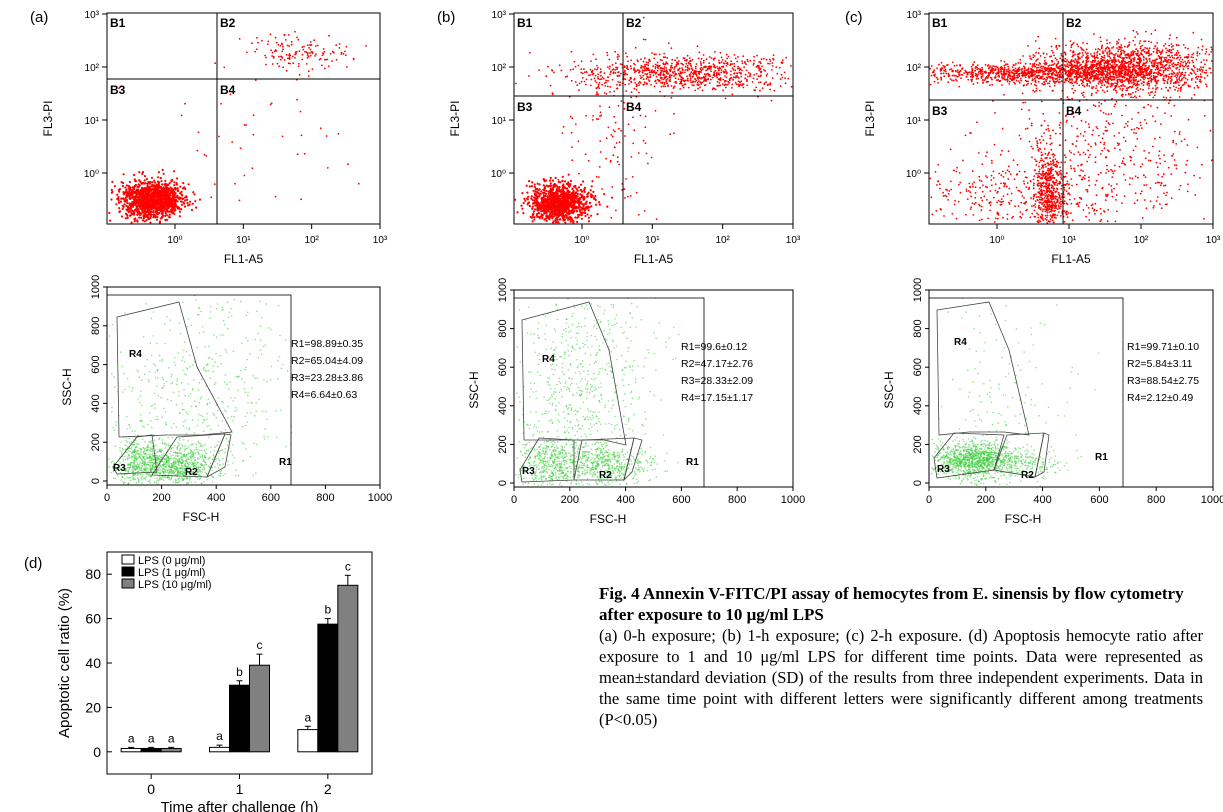 This screenshot has height=812, width=1223. What do you see at coordinates (722, 240) in the screenshot?
I see `x-tick-label: 10²` at bounding box center [722, 240].